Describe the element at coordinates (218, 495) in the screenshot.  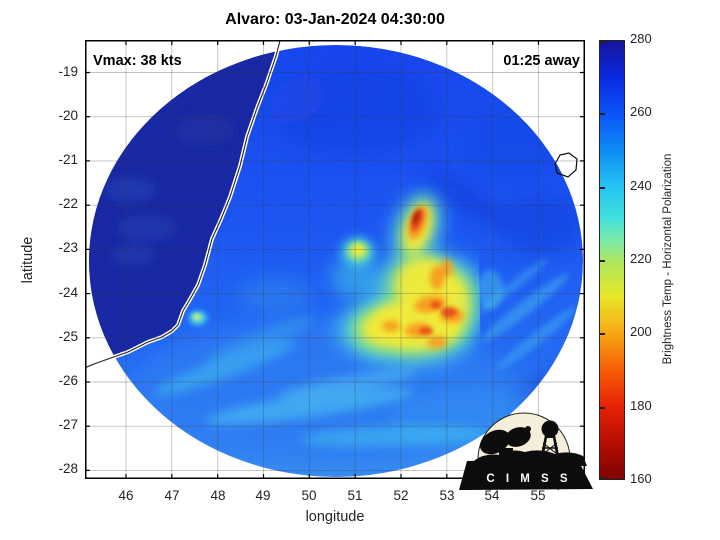
I see `x-tick-label: 48` at that location.